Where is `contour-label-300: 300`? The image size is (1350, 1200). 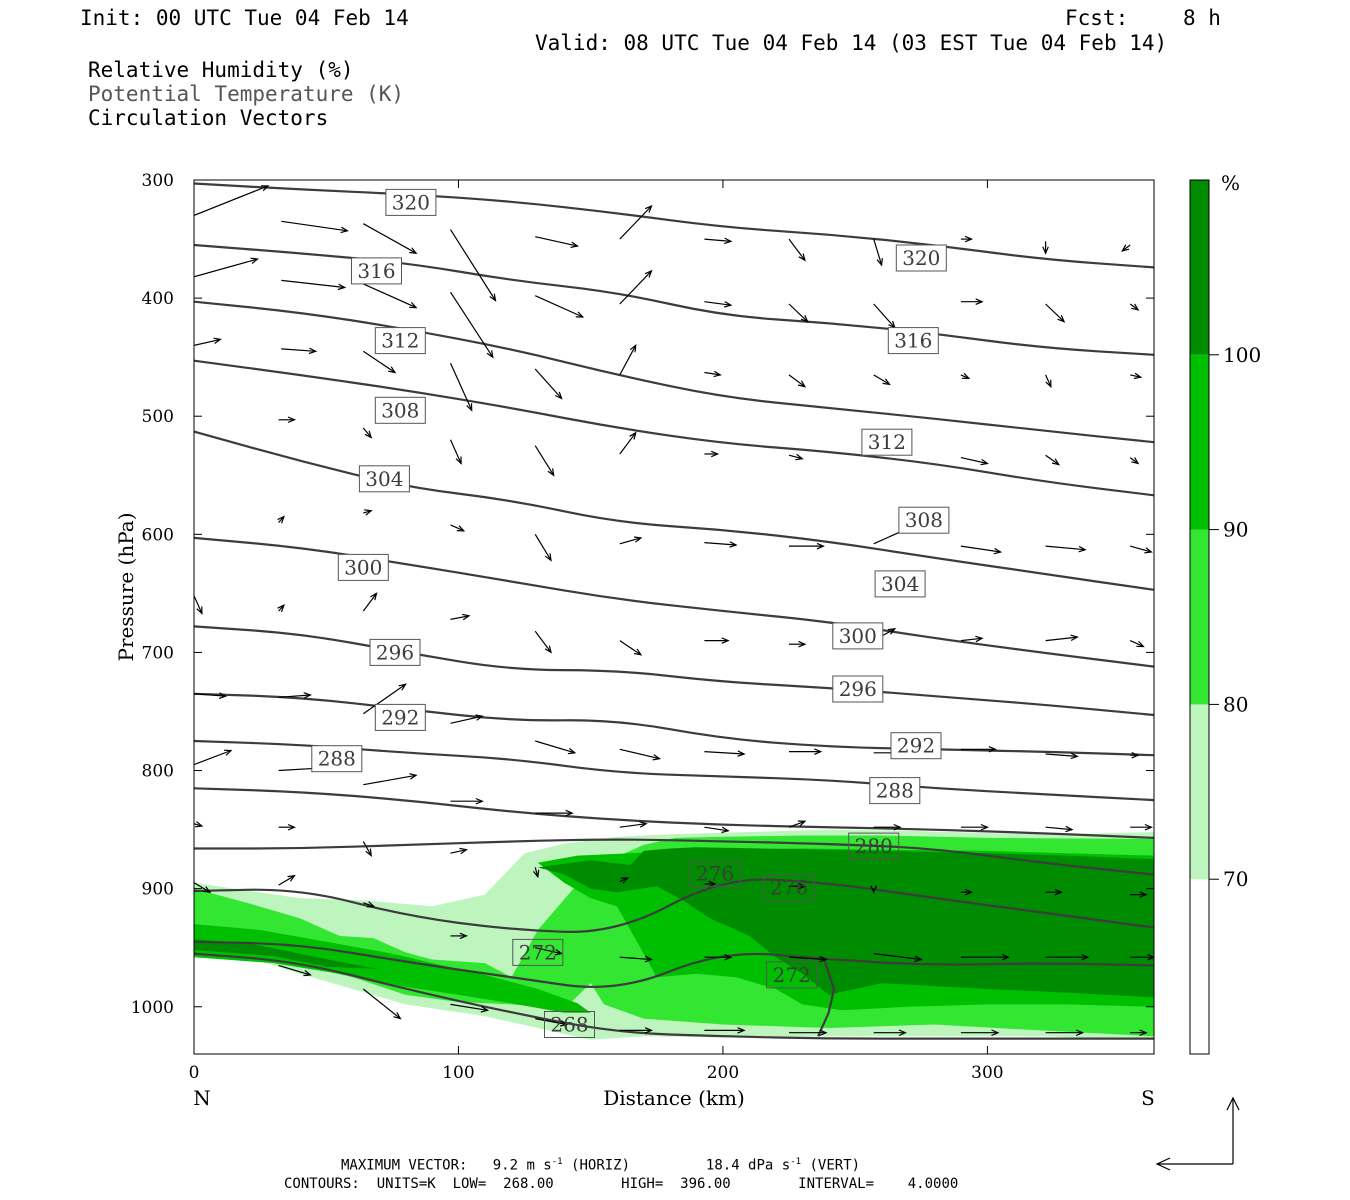
contour-label-300: 300 is located at coordinates (858, 636).